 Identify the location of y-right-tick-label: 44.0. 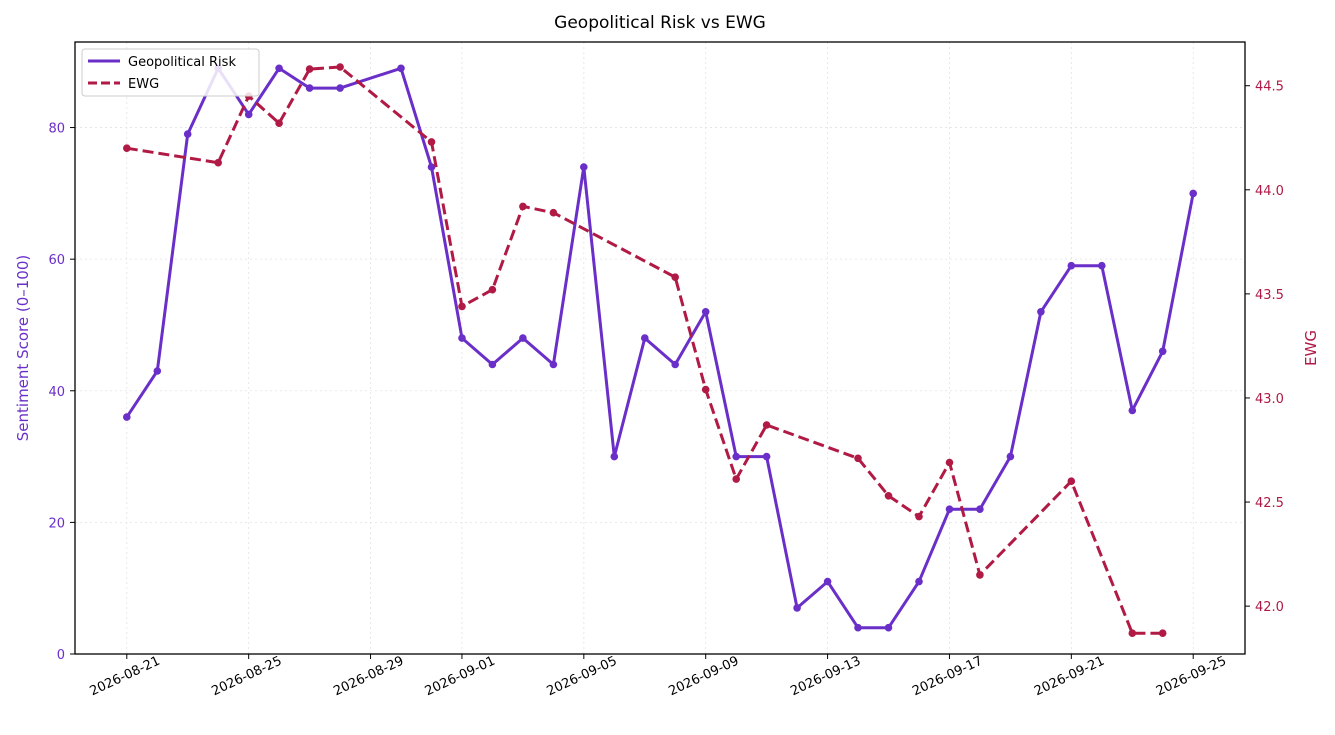
(1269, 191).